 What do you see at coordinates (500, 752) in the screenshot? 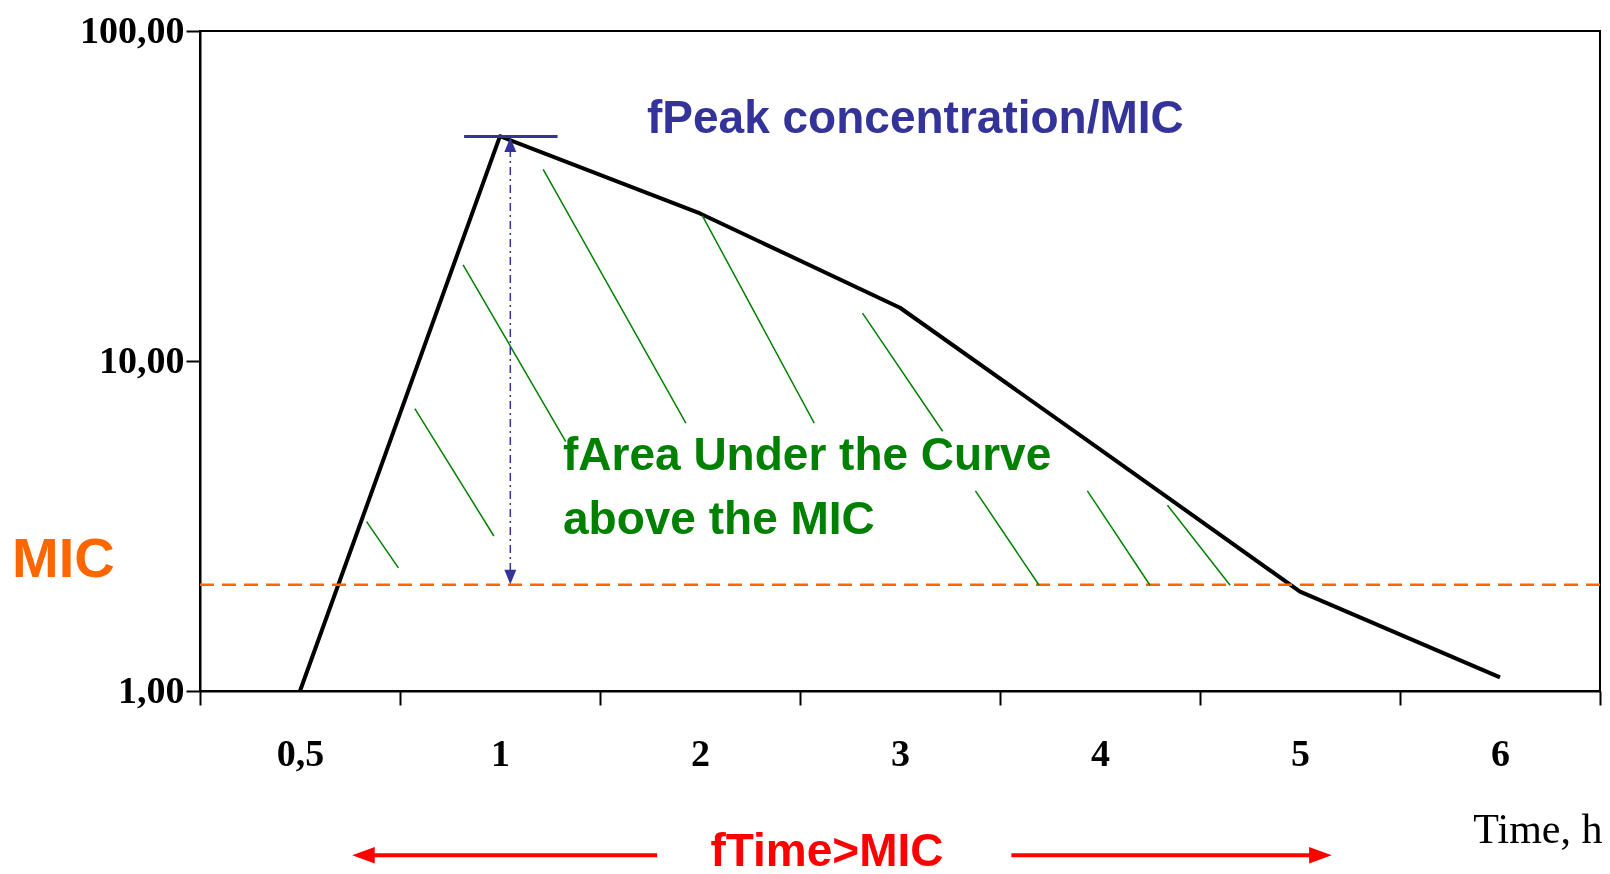
I see `x-tick-label: 1` at bounding box center [500, 752].